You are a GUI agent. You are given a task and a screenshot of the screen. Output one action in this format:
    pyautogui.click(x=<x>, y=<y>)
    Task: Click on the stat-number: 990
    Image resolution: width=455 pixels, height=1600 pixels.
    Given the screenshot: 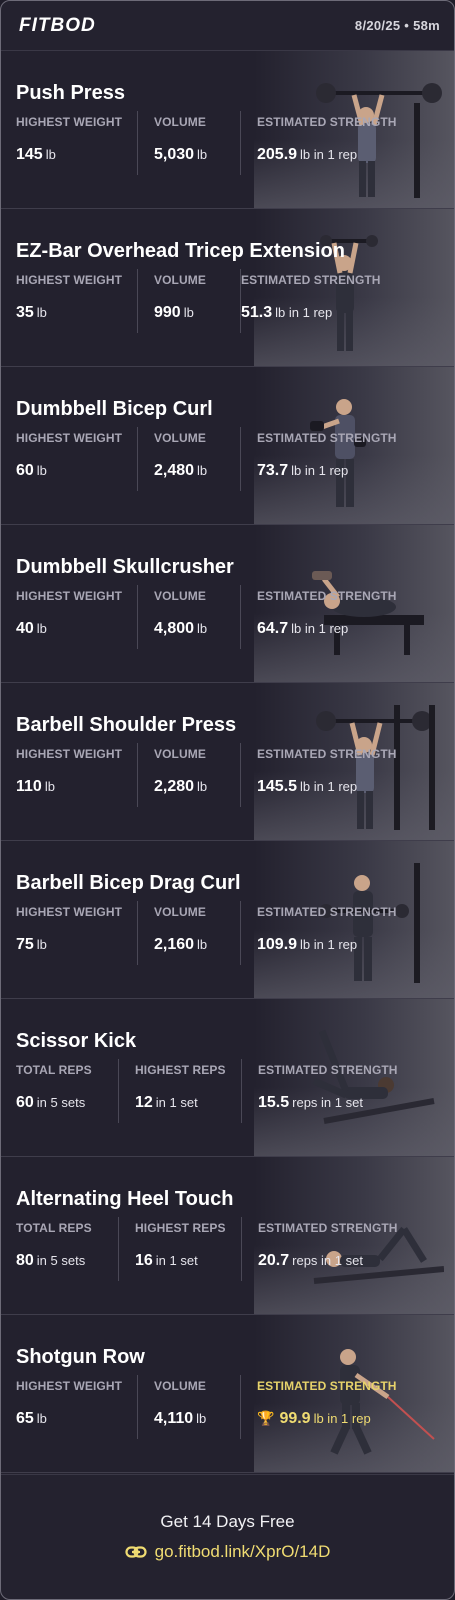 What is the action you would take?
    pyautogui.click(x=167, y=312)
    